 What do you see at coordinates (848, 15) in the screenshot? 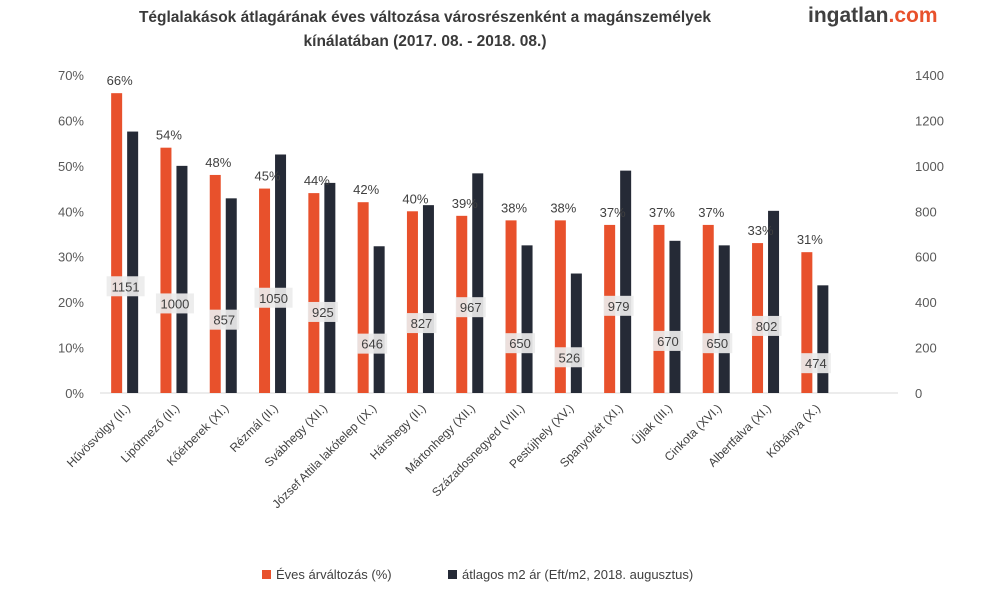
I see `logo-part1: ingatlan` at bounding box center [848, 15].